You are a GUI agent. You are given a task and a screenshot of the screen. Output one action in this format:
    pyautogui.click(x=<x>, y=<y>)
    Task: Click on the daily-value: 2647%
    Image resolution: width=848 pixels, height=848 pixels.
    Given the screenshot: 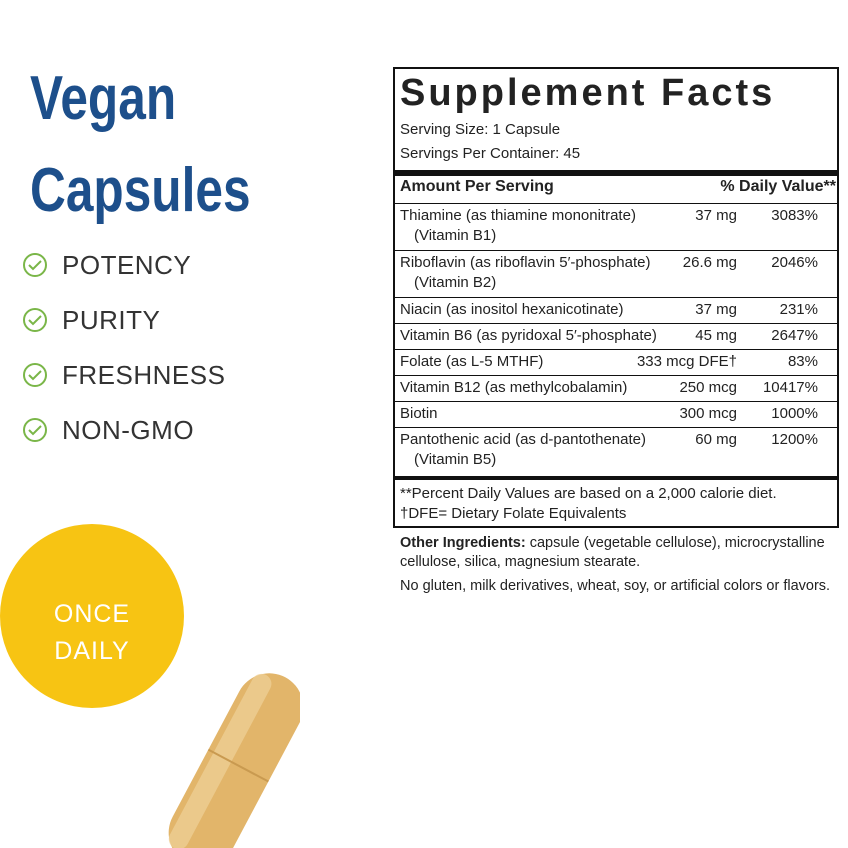 What is the action you would take?
    pyautogui.click(x=794, y=335)
    